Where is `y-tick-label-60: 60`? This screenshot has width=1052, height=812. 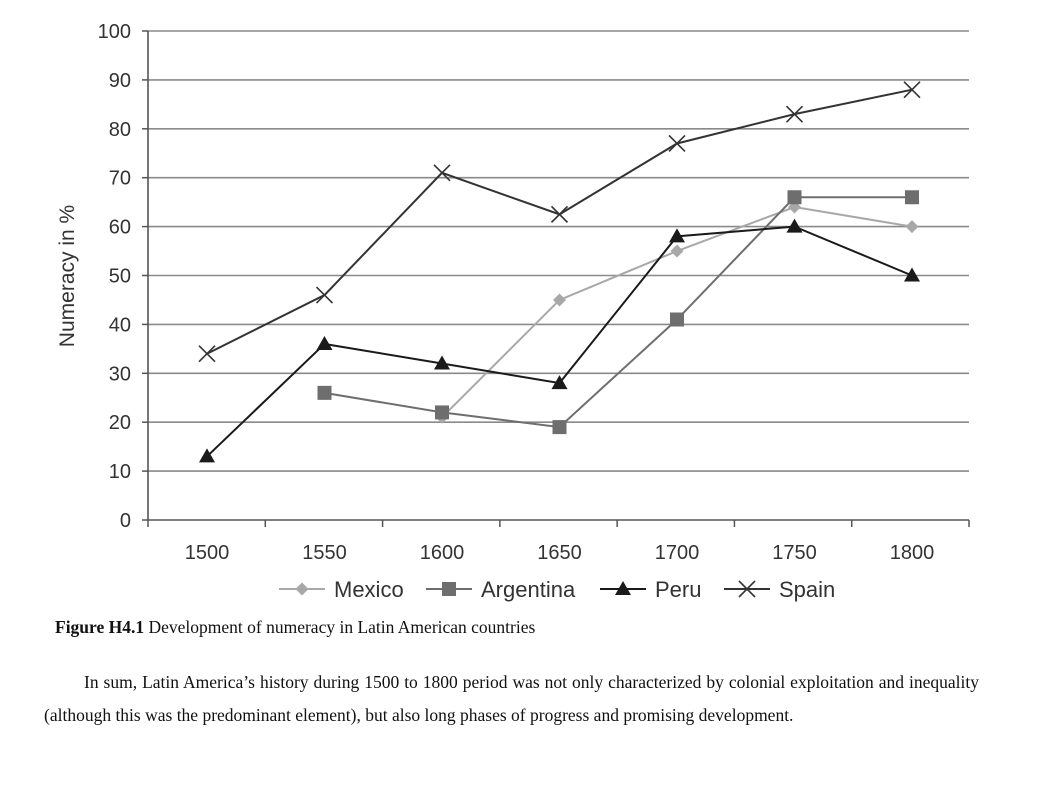
y-tick-label-60: 60 is located at coordinates (120, 228).